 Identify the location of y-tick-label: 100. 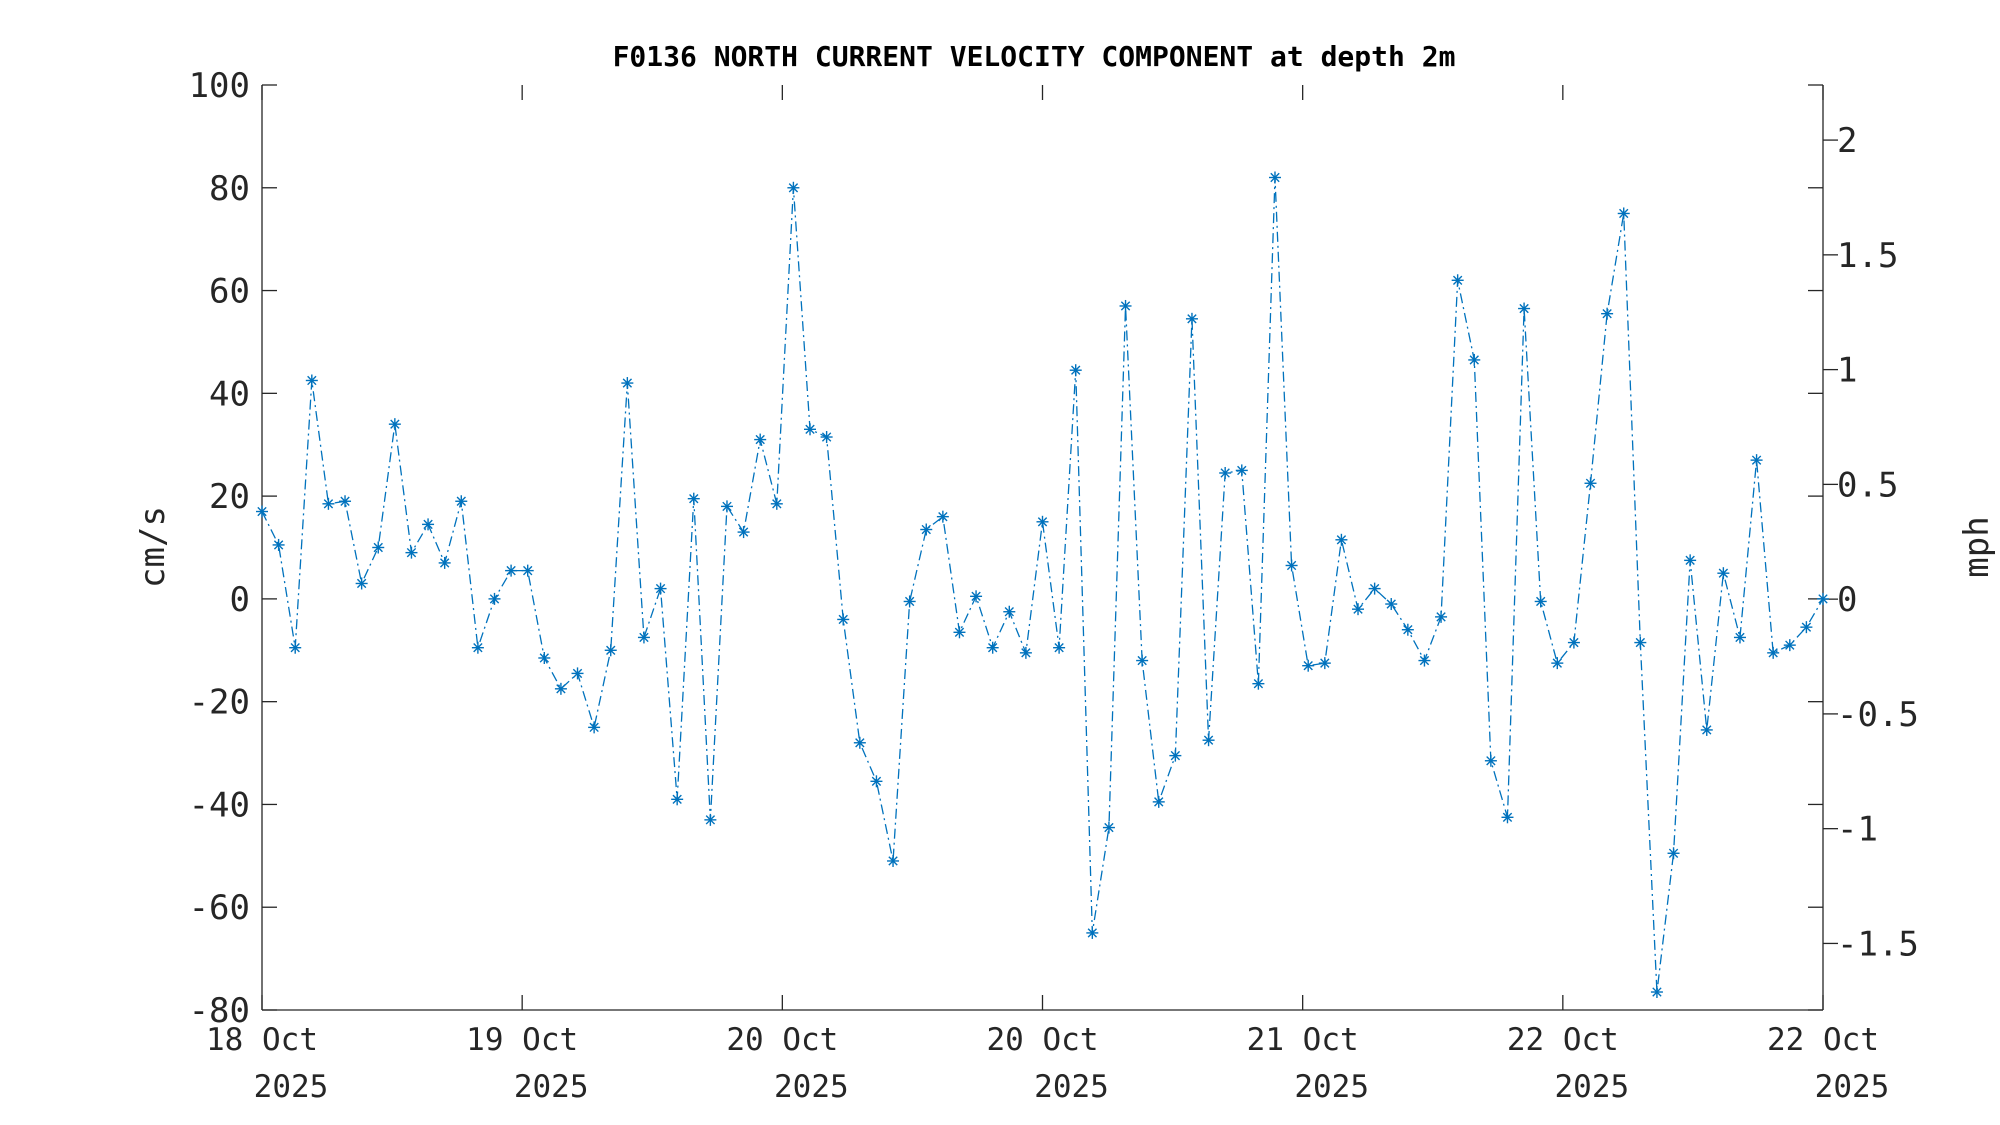
(219, 86).